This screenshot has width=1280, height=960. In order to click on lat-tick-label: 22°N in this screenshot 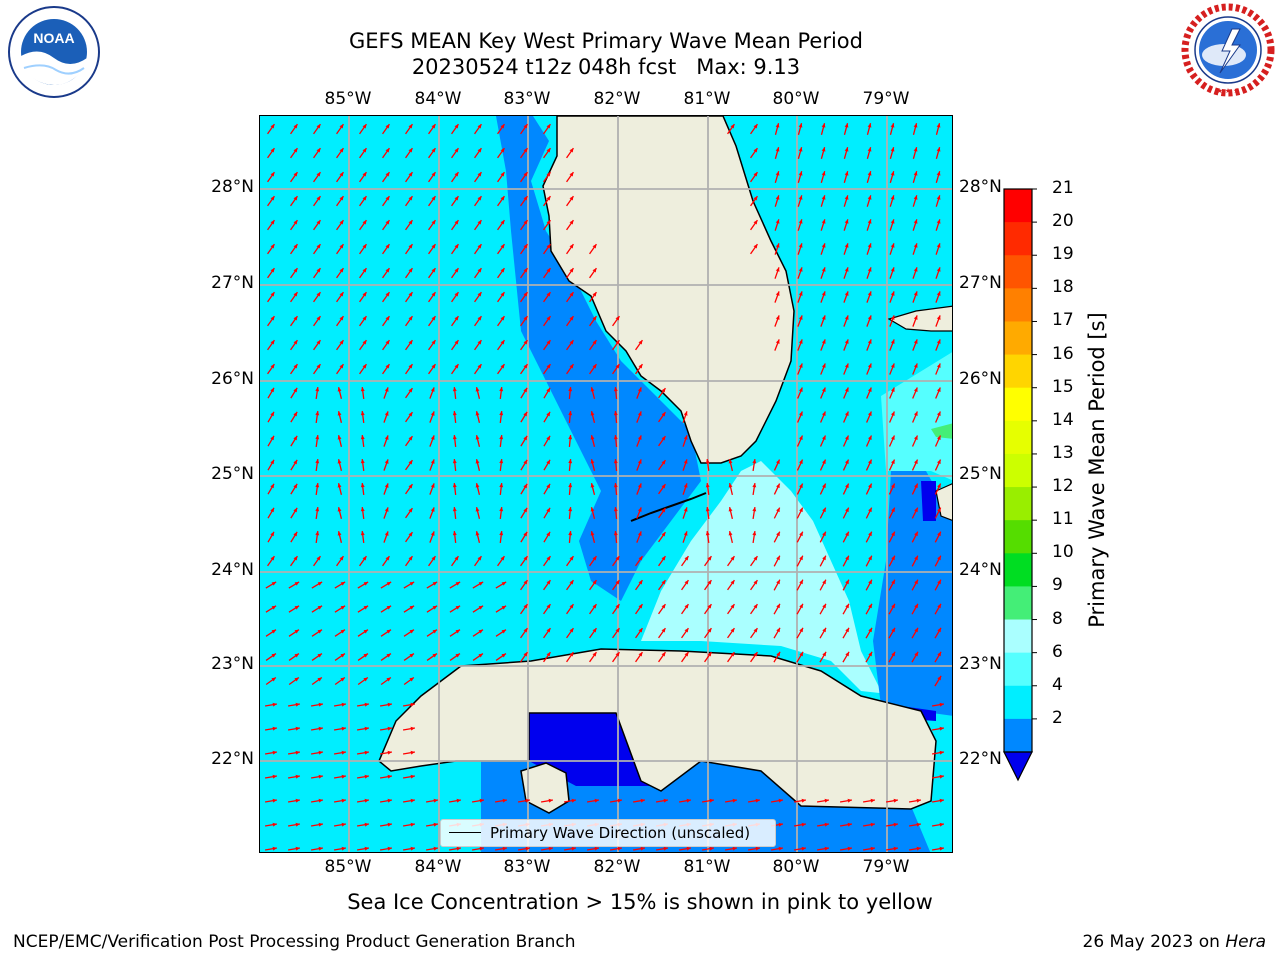, I will do `click(980, 759)`.